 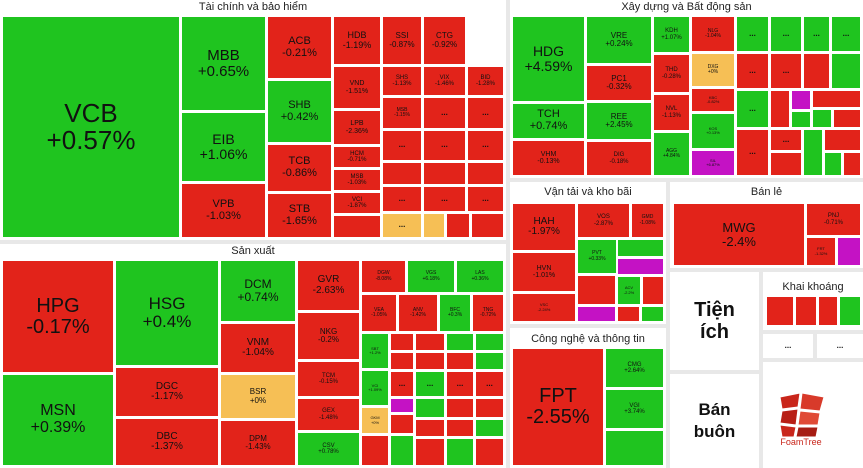 What do you see at coordinates (357, 127) in the screenshot?
I see `stock-tile-lpb: LPB -2.36%` at bounding box center [357, 127].